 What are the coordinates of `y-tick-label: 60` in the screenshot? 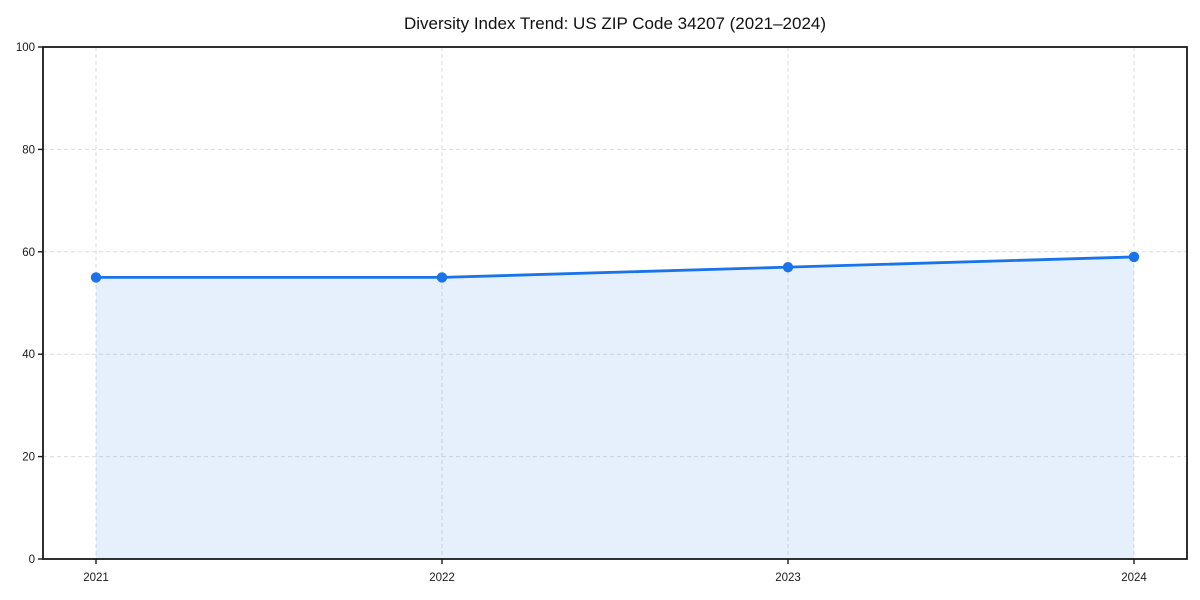 It's located at (28, 253).